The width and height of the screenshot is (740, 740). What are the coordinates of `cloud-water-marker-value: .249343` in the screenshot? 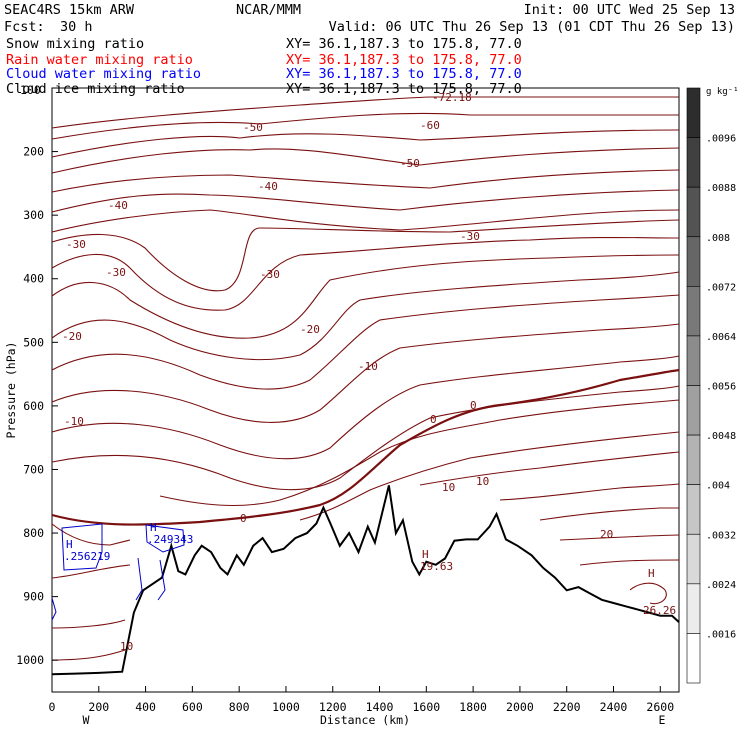 It's located at (170, 539).